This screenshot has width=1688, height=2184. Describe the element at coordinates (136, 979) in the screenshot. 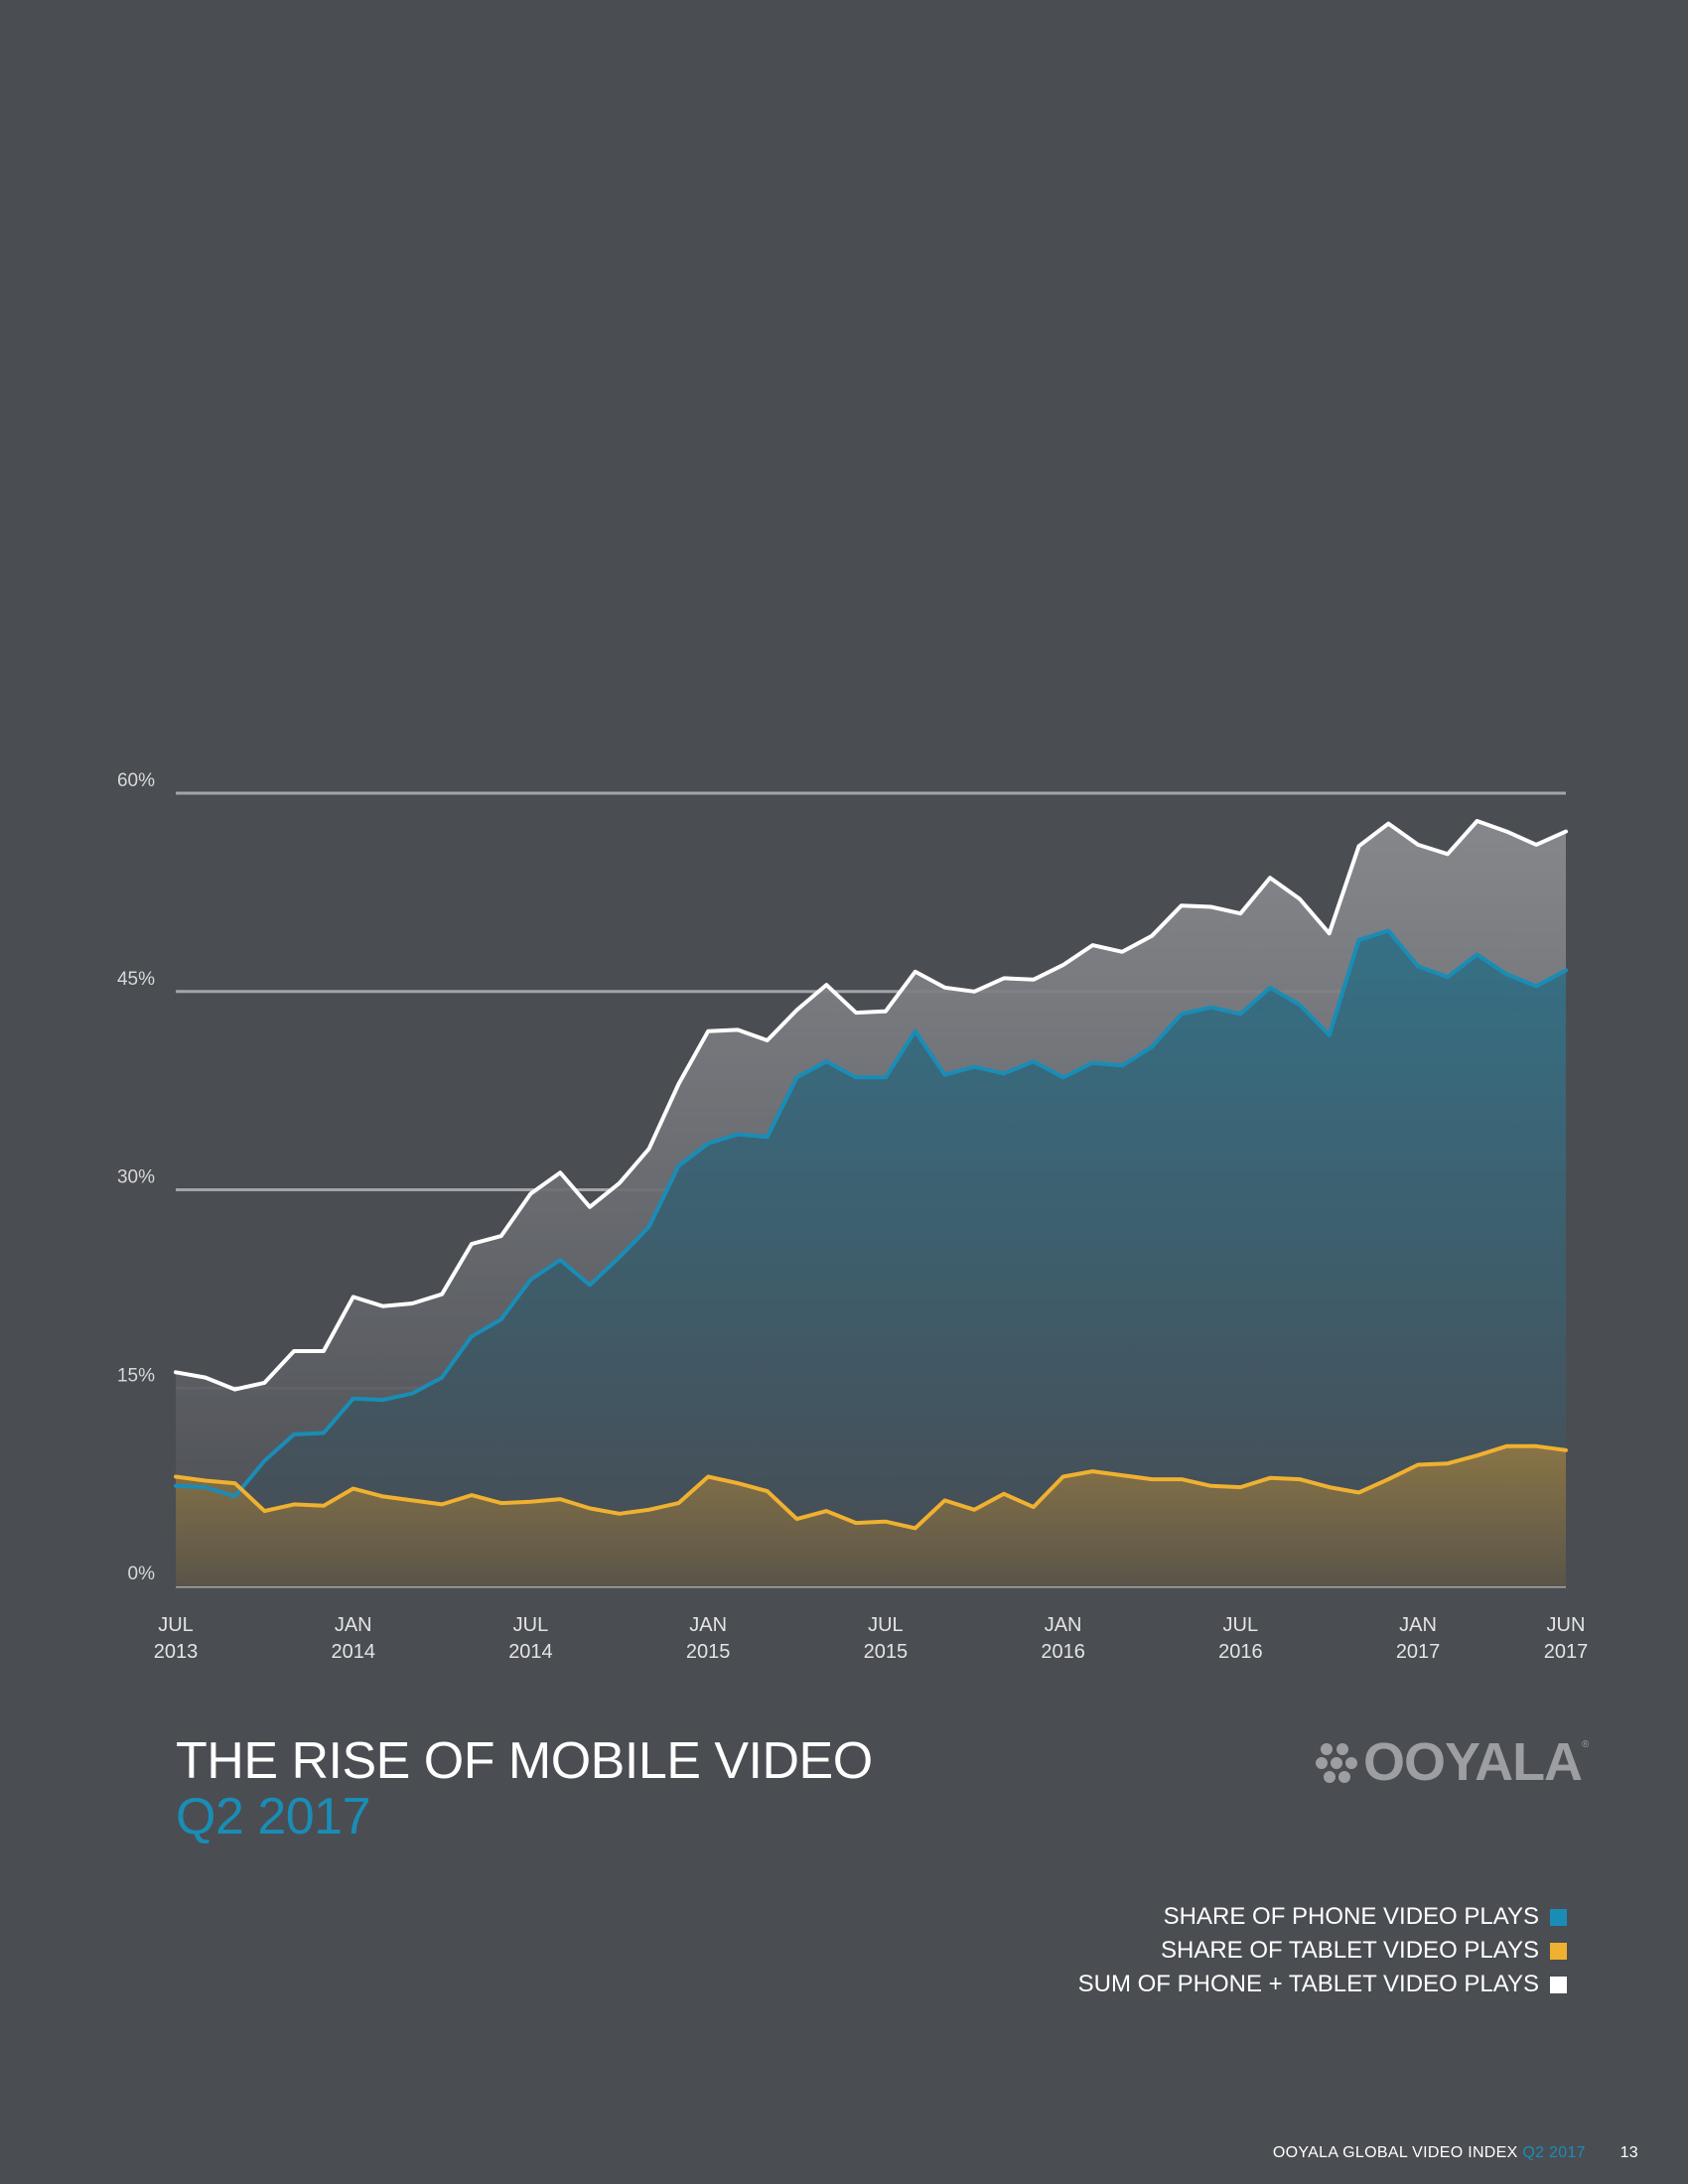

I see `y-tick-label: 45%` at that location.